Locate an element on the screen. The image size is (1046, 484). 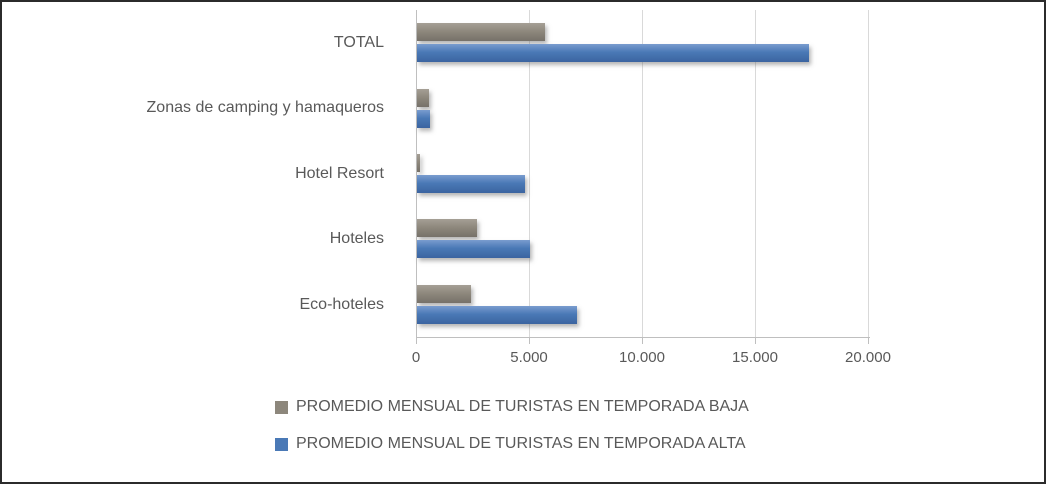
x-axis-tick-label: 10.000 is located at coordinates (642, 357).